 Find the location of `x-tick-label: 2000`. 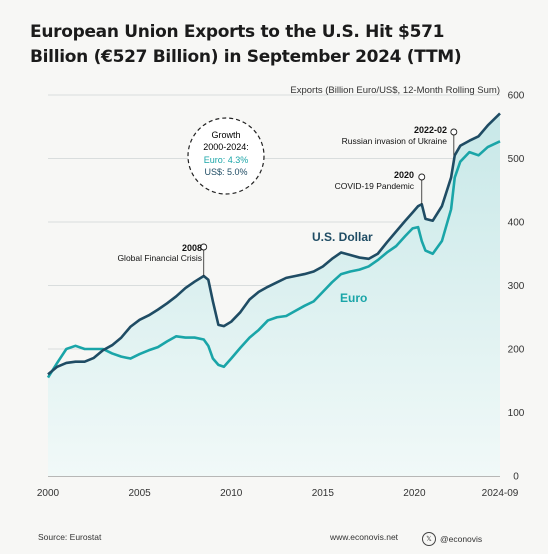

x-tick-label: 2000 is located at coordinates (48, 493).